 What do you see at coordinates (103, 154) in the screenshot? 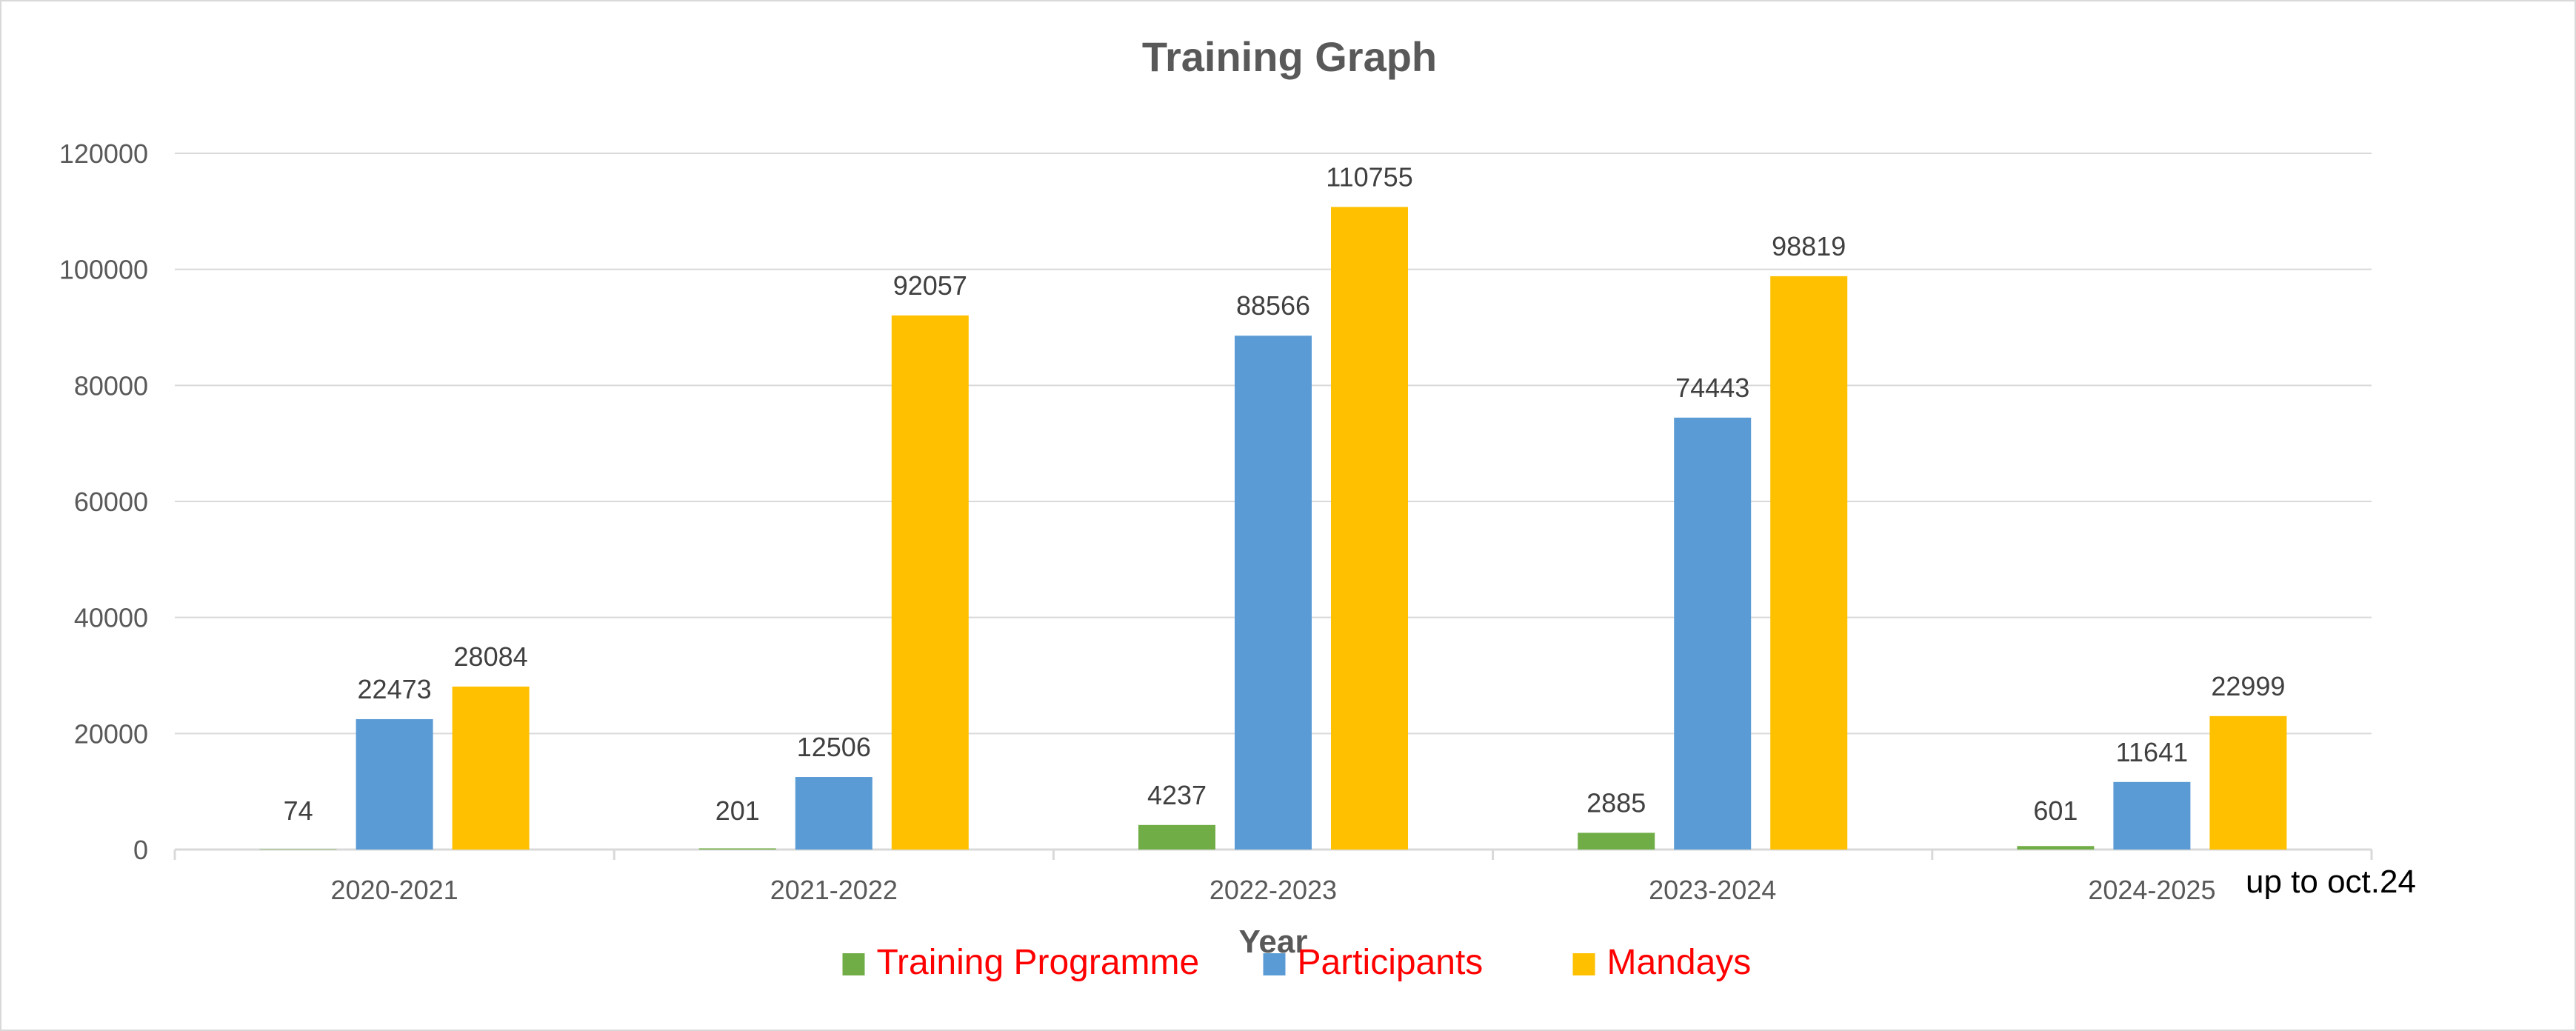
I see `y-tick-label: 120000` at bounding box center [103, 154].